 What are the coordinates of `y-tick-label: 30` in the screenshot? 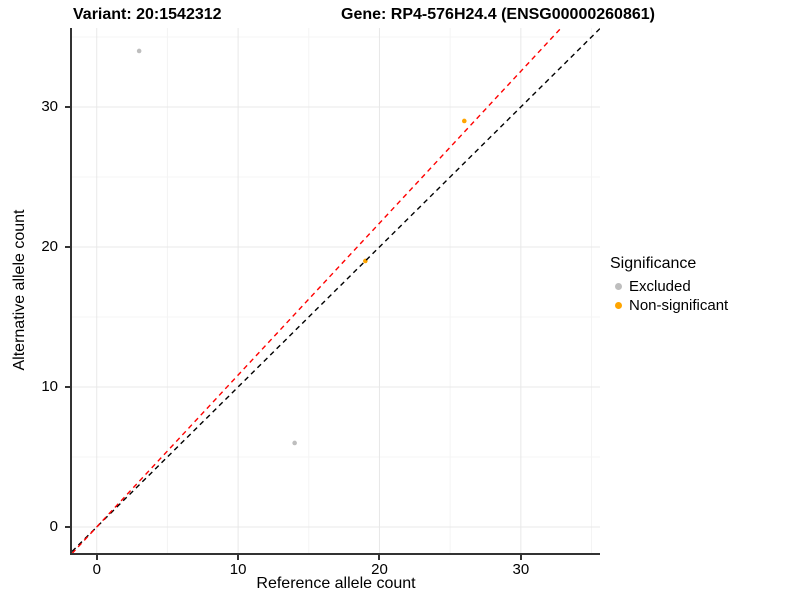 It's located at (49, 106).